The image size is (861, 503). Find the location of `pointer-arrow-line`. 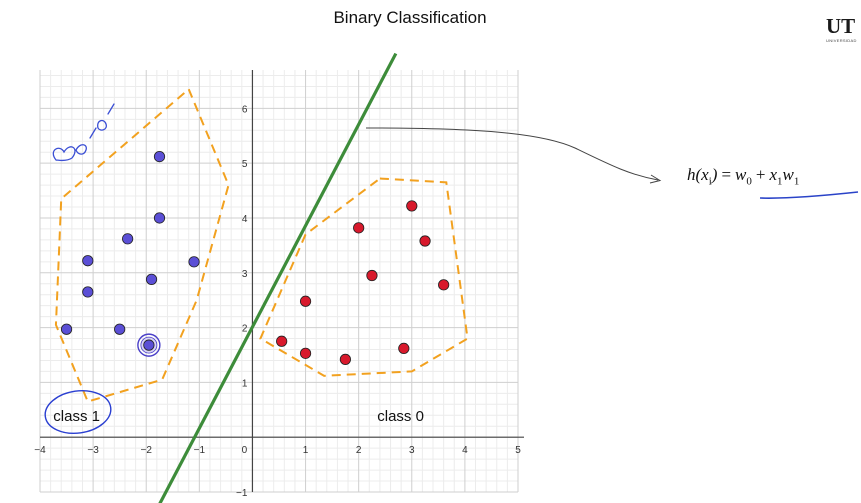

pointer-arrow-line is located at coordinates (512, 154).